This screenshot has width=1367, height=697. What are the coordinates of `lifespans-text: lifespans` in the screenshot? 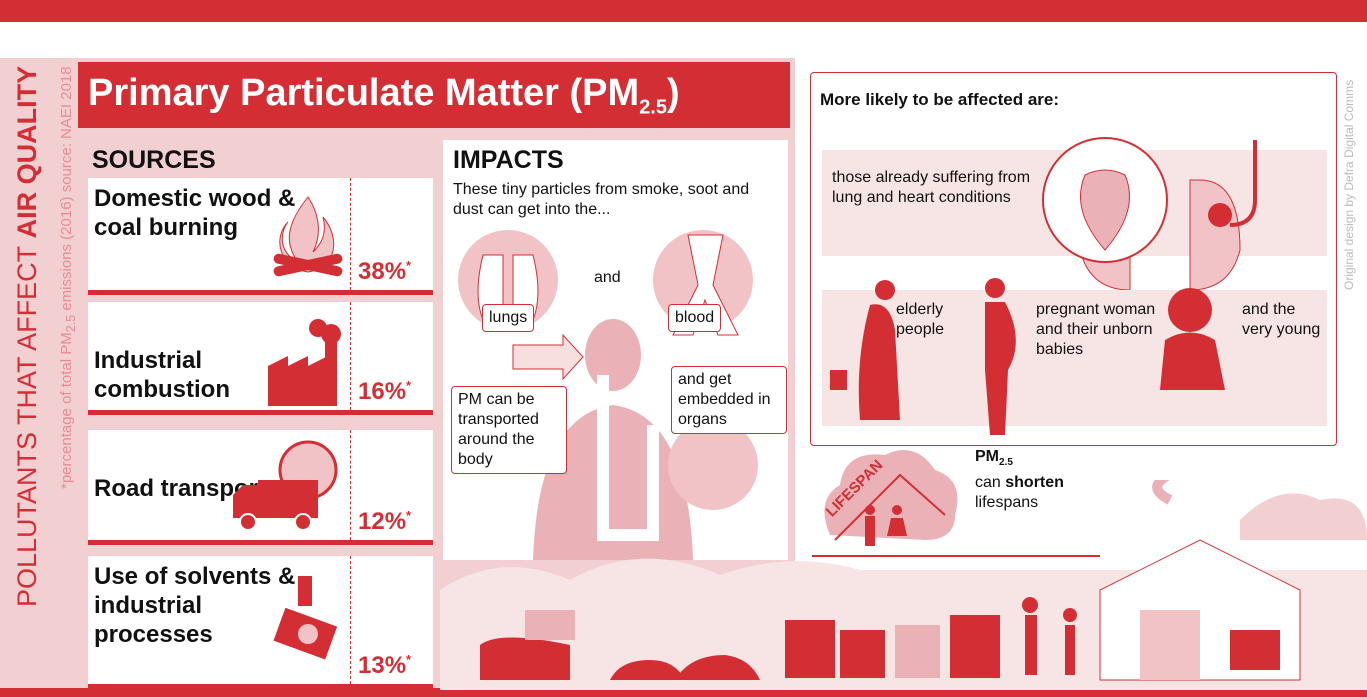 It's located at (1007, 503).